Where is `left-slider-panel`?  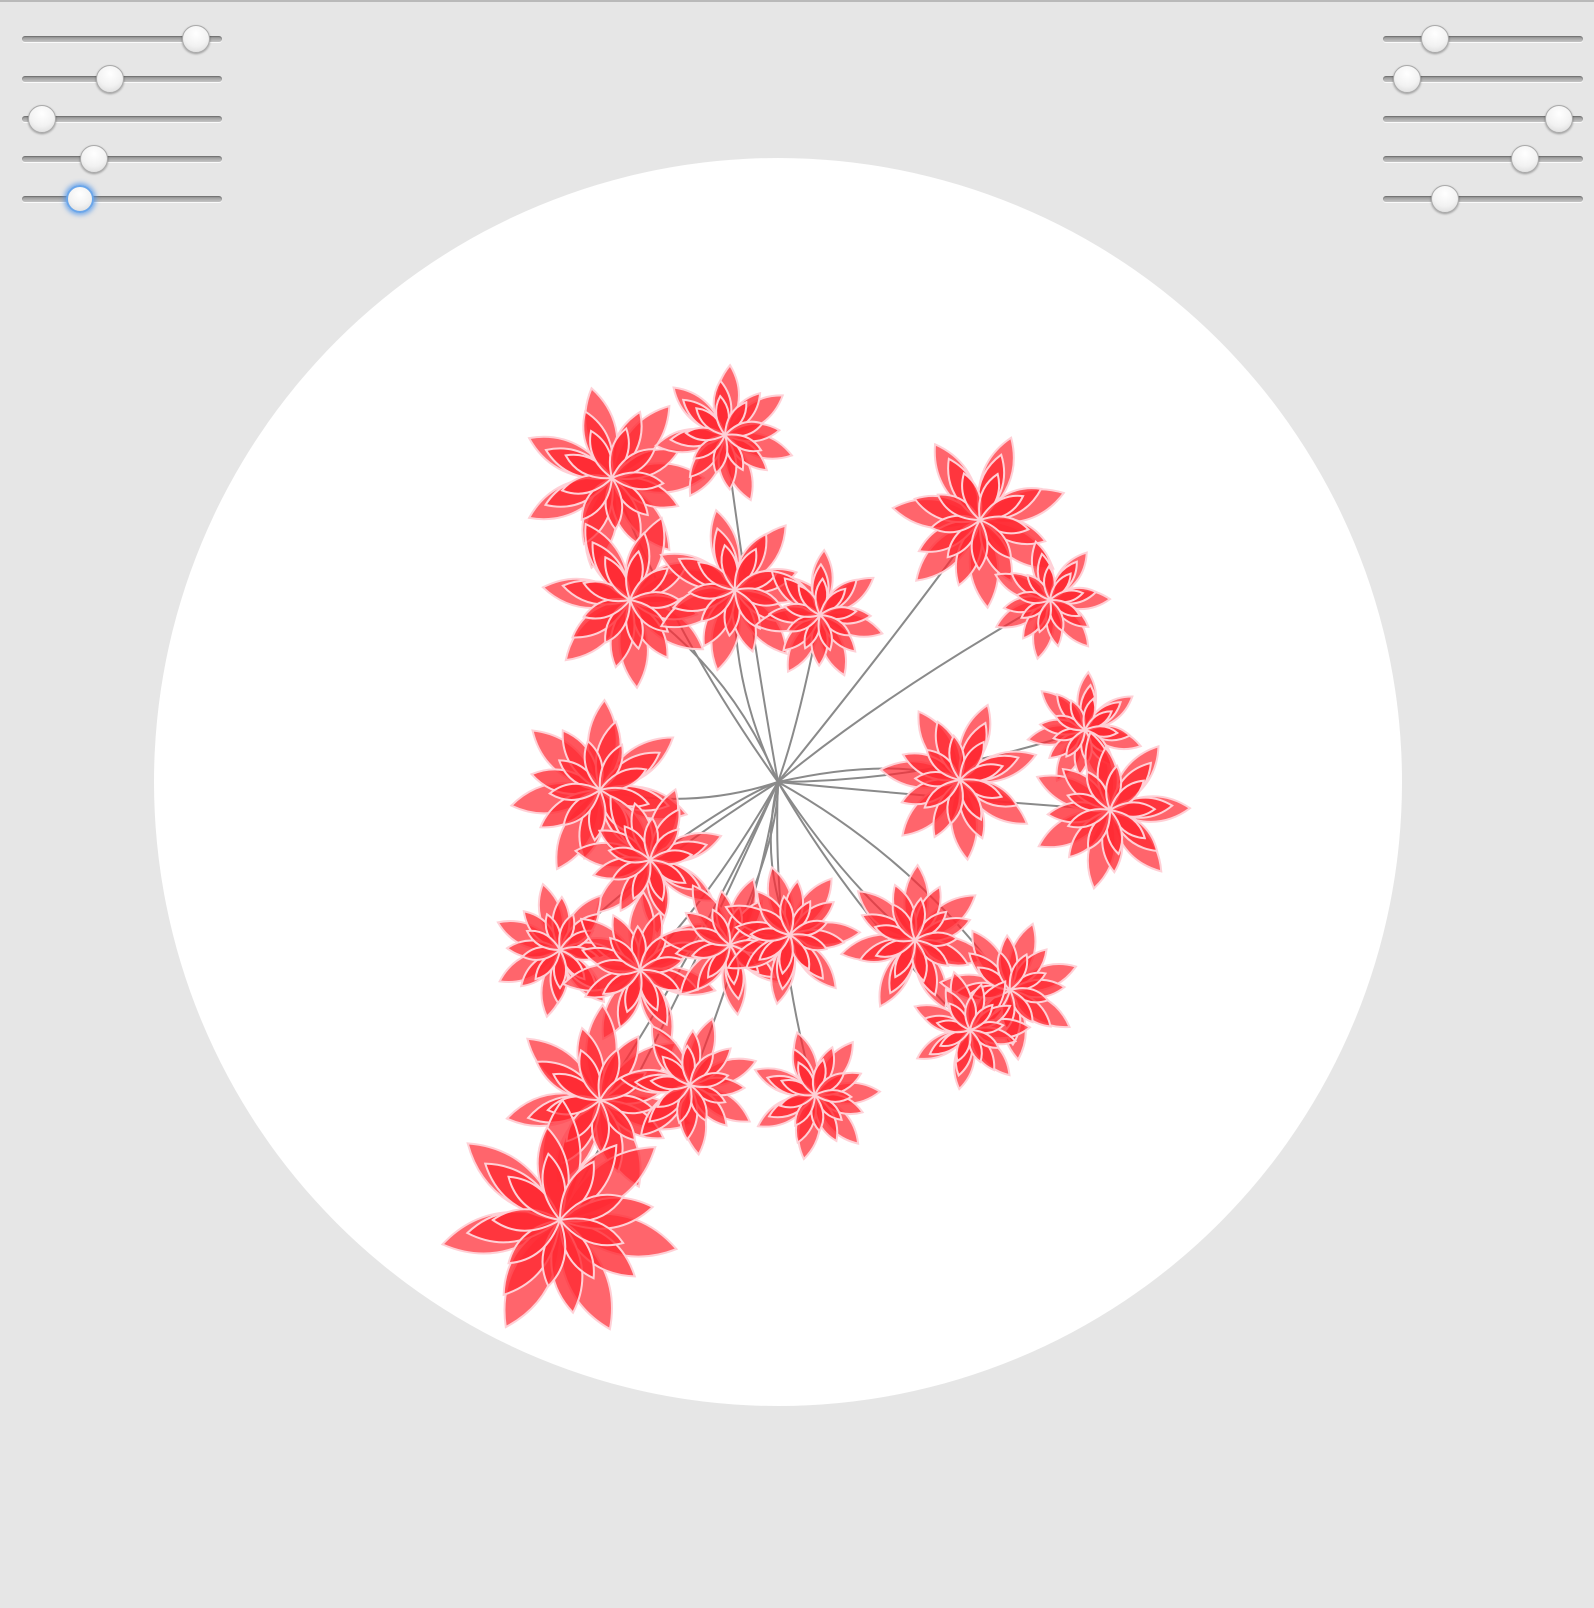
left-slider-panel is located at coordinates (122, 132).